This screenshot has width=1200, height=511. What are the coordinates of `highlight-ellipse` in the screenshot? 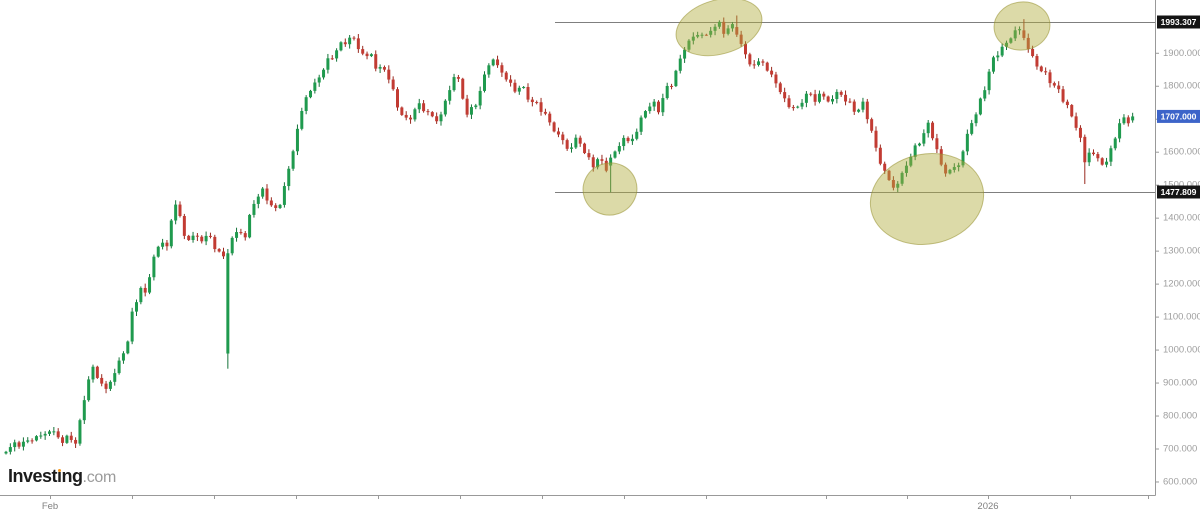 It's located at (1022, 27).